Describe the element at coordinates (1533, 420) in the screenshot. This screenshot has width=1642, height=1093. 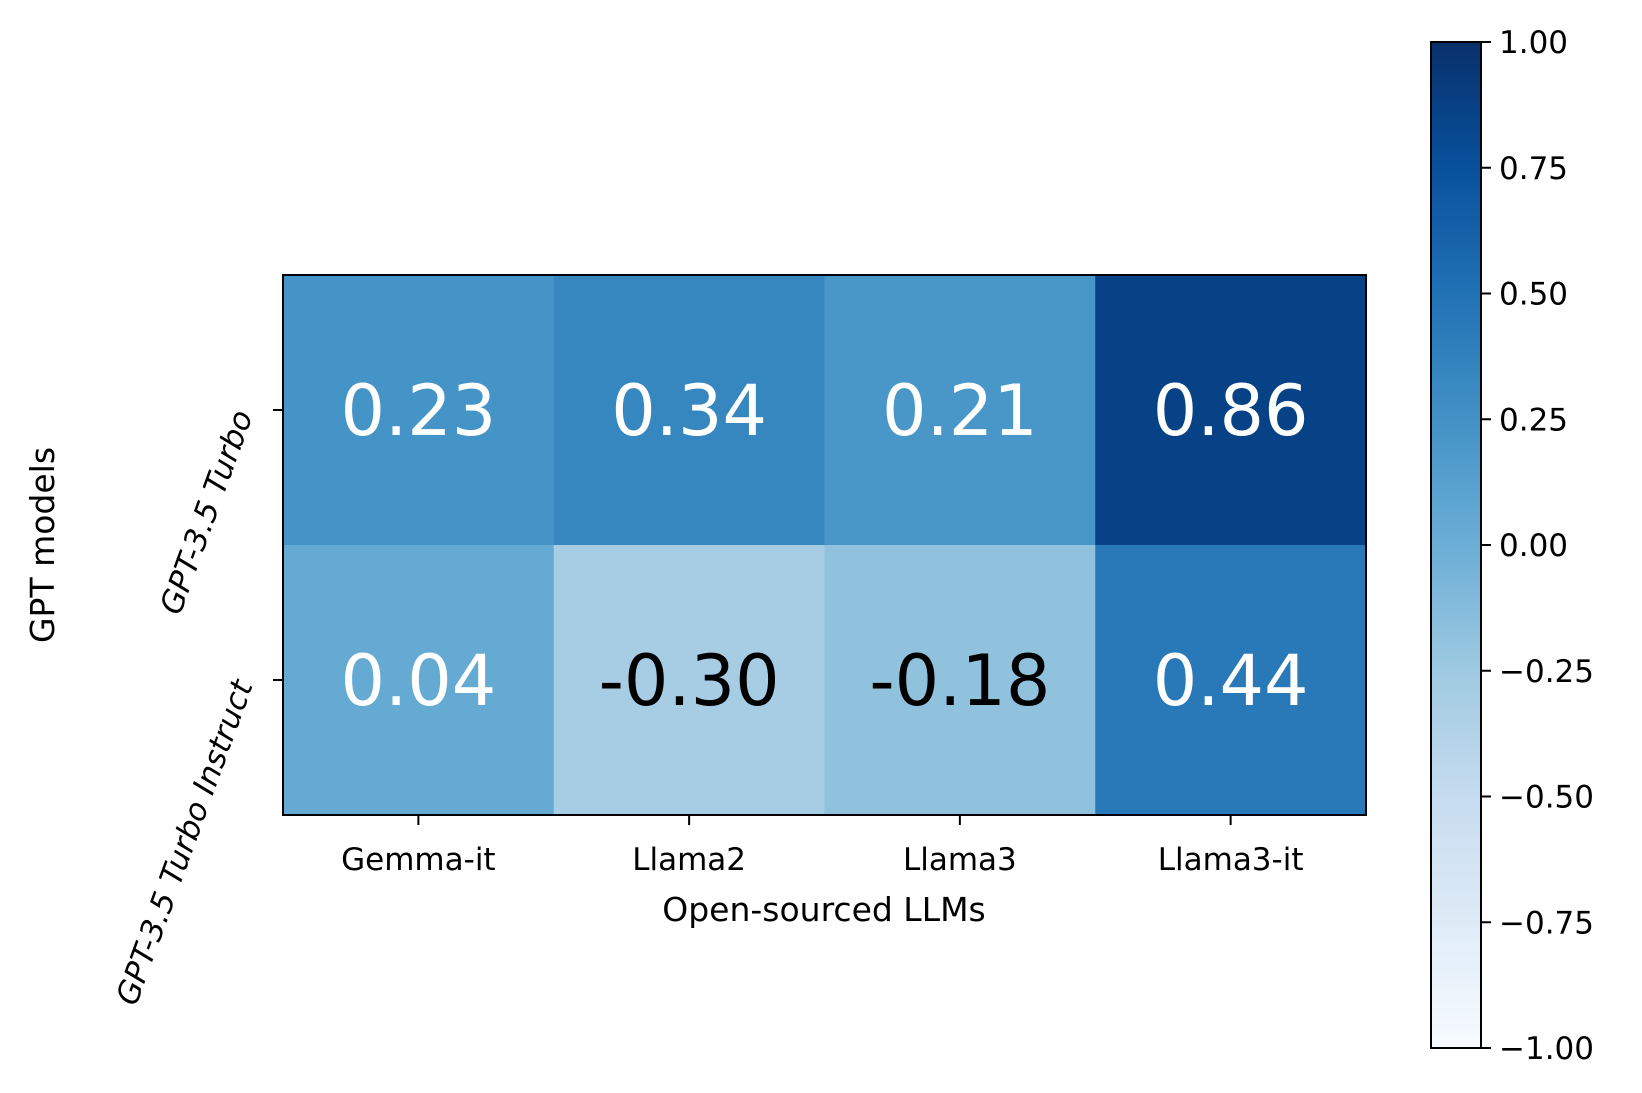
I see `colorbar-tick-label: 0.25` at that location.